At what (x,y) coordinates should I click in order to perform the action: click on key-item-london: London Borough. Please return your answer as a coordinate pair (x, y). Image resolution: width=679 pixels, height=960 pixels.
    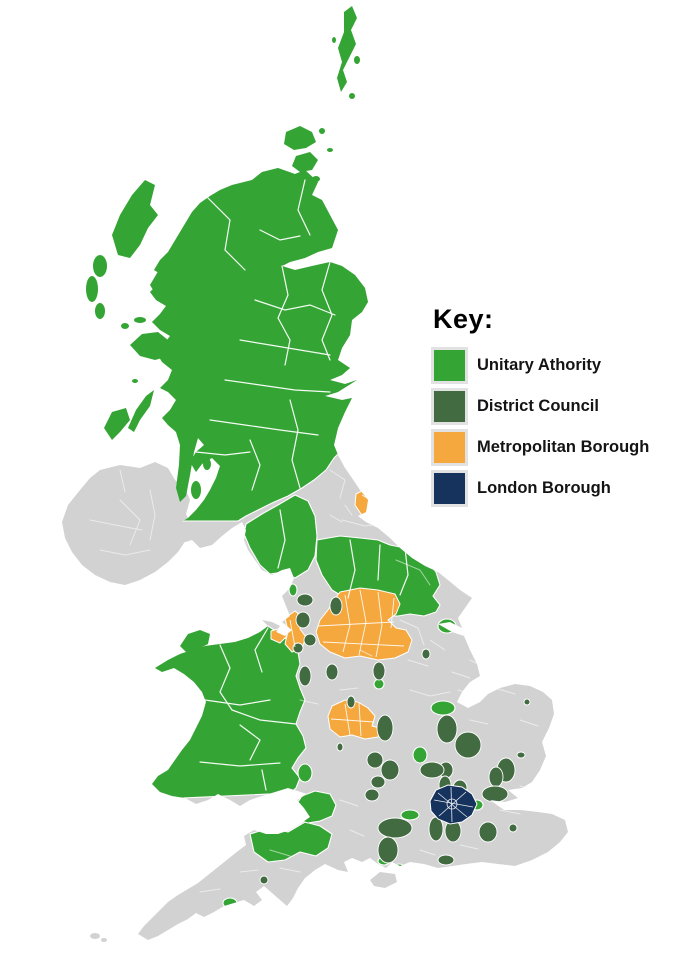
    Looking at the image, I should click on (551, 488).